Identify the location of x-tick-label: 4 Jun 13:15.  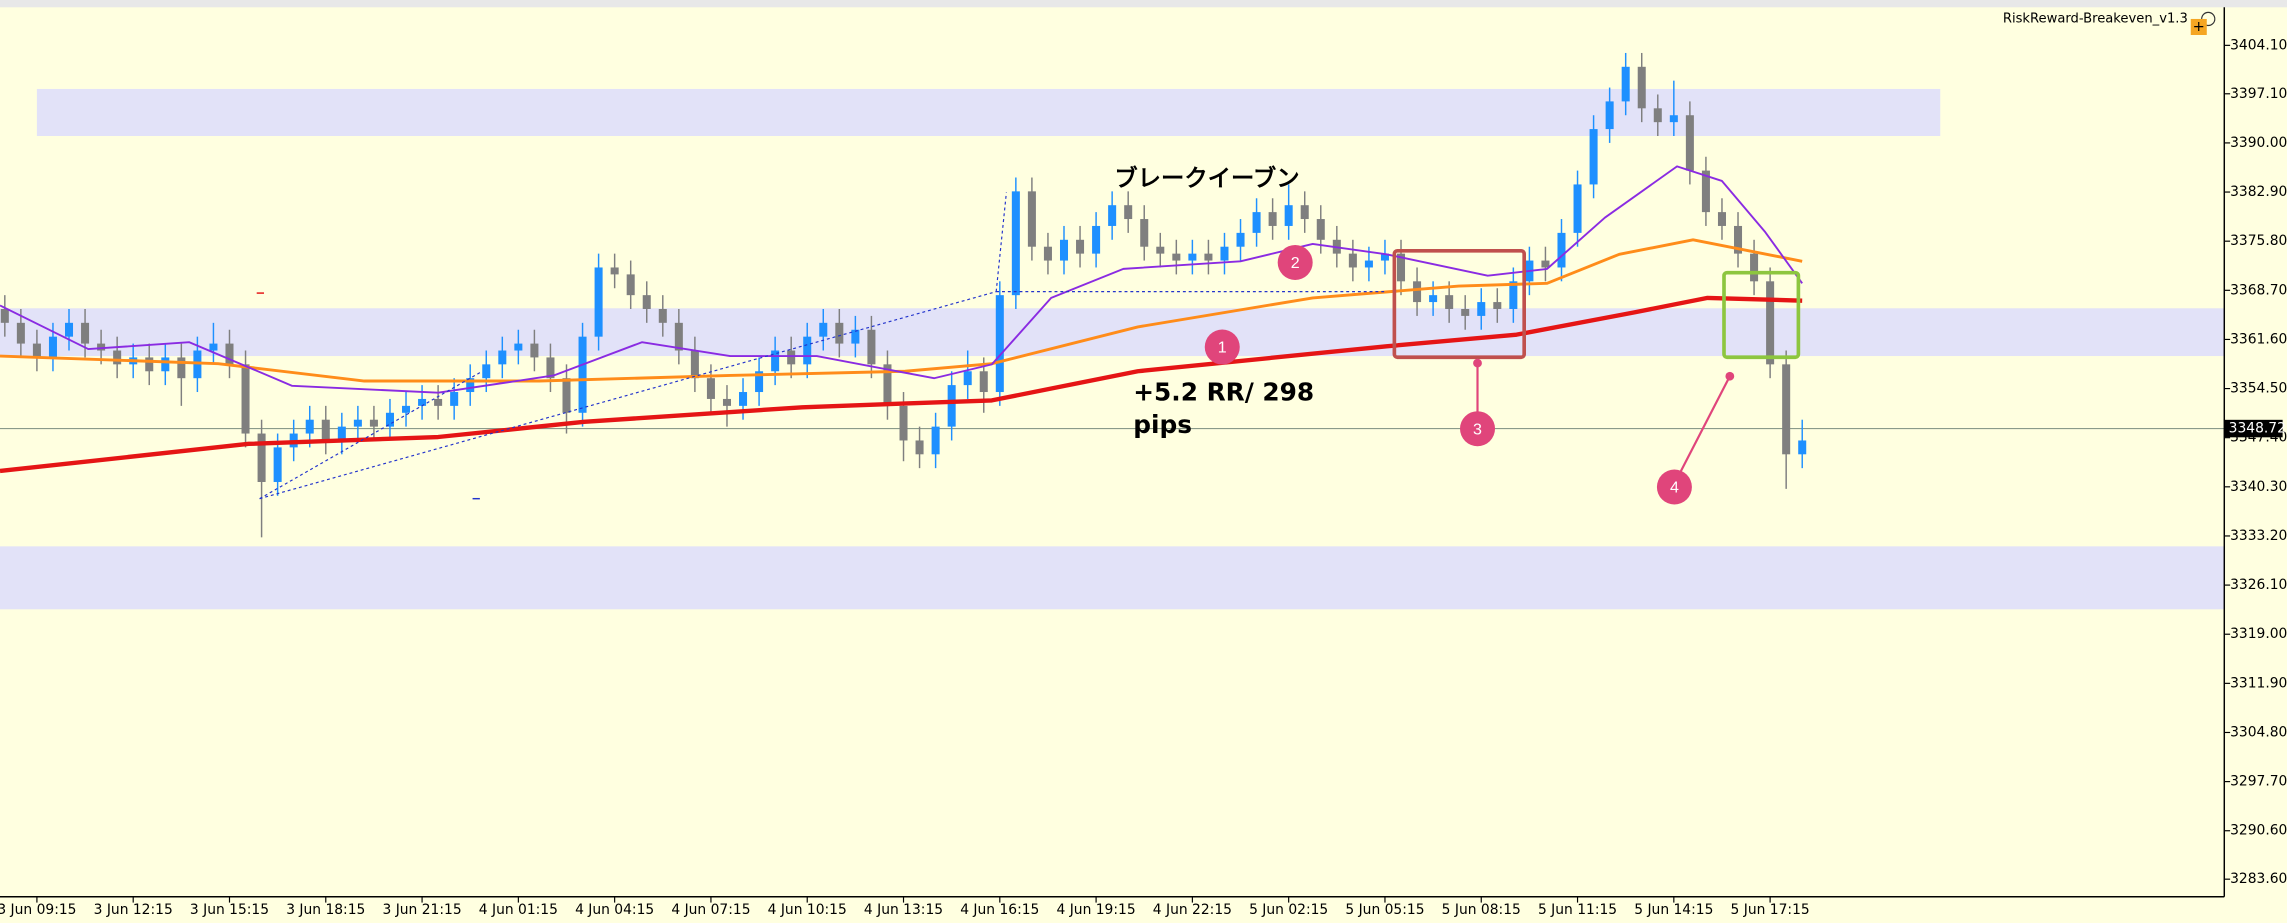
(903, 910).